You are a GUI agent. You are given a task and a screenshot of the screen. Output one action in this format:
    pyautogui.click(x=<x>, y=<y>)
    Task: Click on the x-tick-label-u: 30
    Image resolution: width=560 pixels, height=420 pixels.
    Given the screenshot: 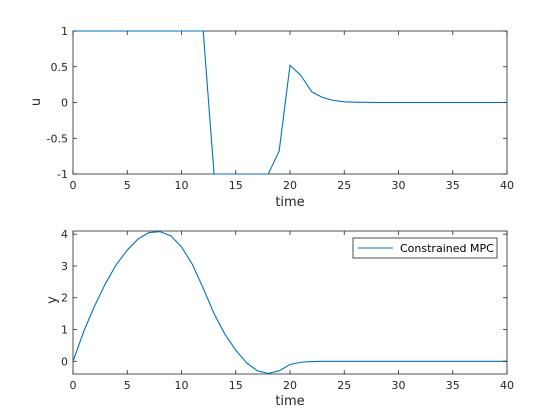 What is the action you would take?
    pyautogui.click(x=399, y=185)
    